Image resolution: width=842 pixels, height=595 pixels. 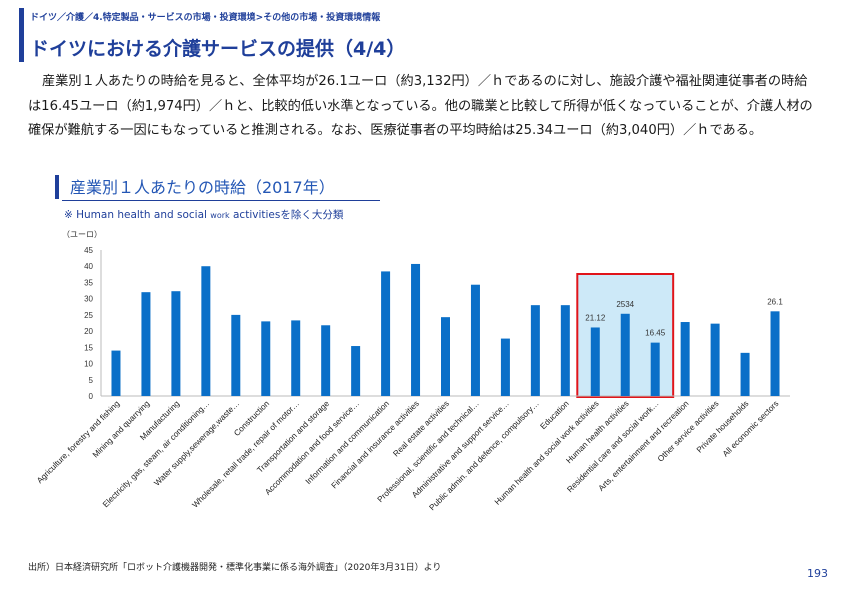 What do you see at coordinates (82, 234) in the screenshot?
I see `y-unit-label: （ユーロ）` at bounding box center [82, 234].